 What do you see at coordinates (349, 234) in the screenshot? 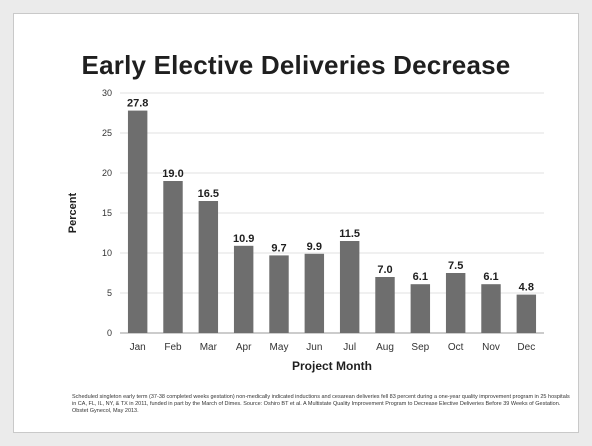
I see `data-label: 11.5` at bounding box center [349, 234].